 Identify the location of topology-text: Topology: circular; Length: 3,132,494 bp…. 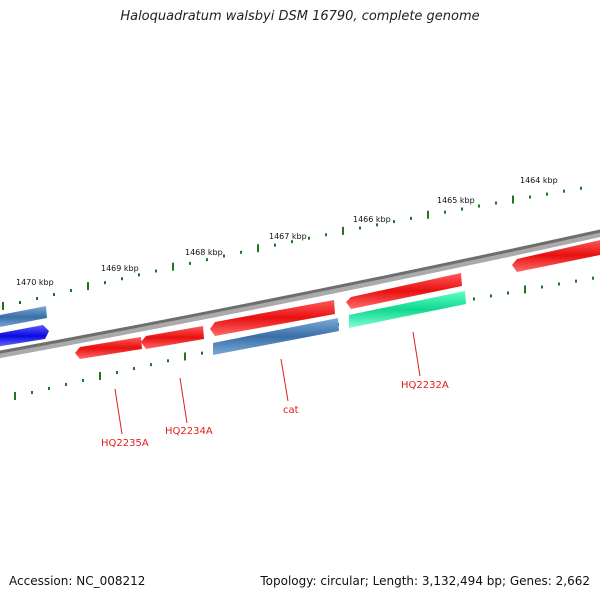
(425, 581).